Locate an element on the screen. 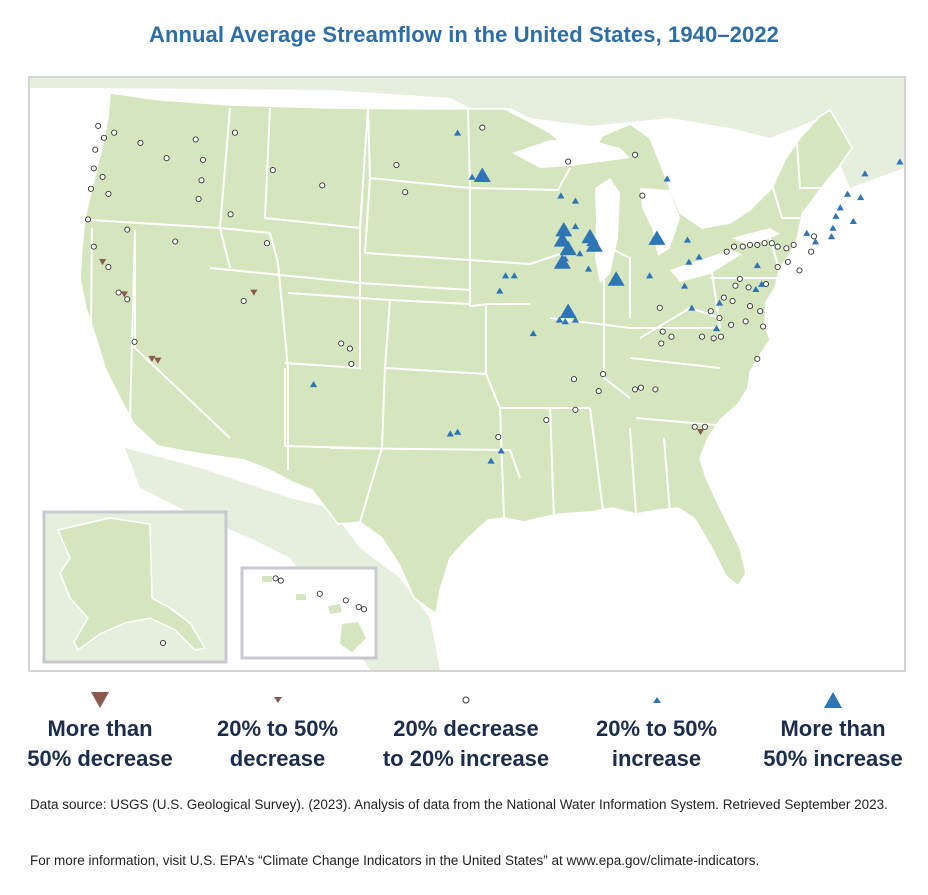 The image size is (928, 895). hawaii-kauai is located at coordinates (267, 579).